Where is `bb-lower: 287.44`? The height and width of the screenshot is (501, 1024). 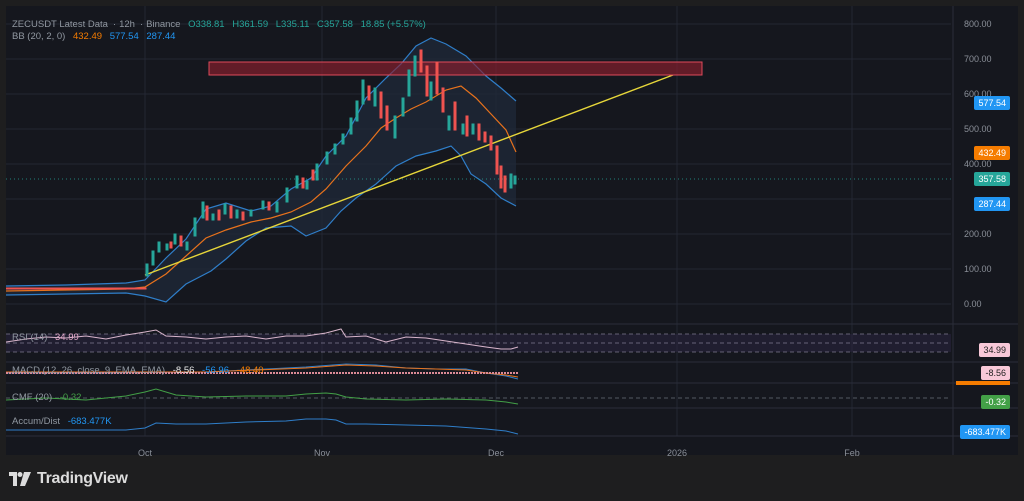
bb-lower: 287.44 is located at coordinates (161, 36).